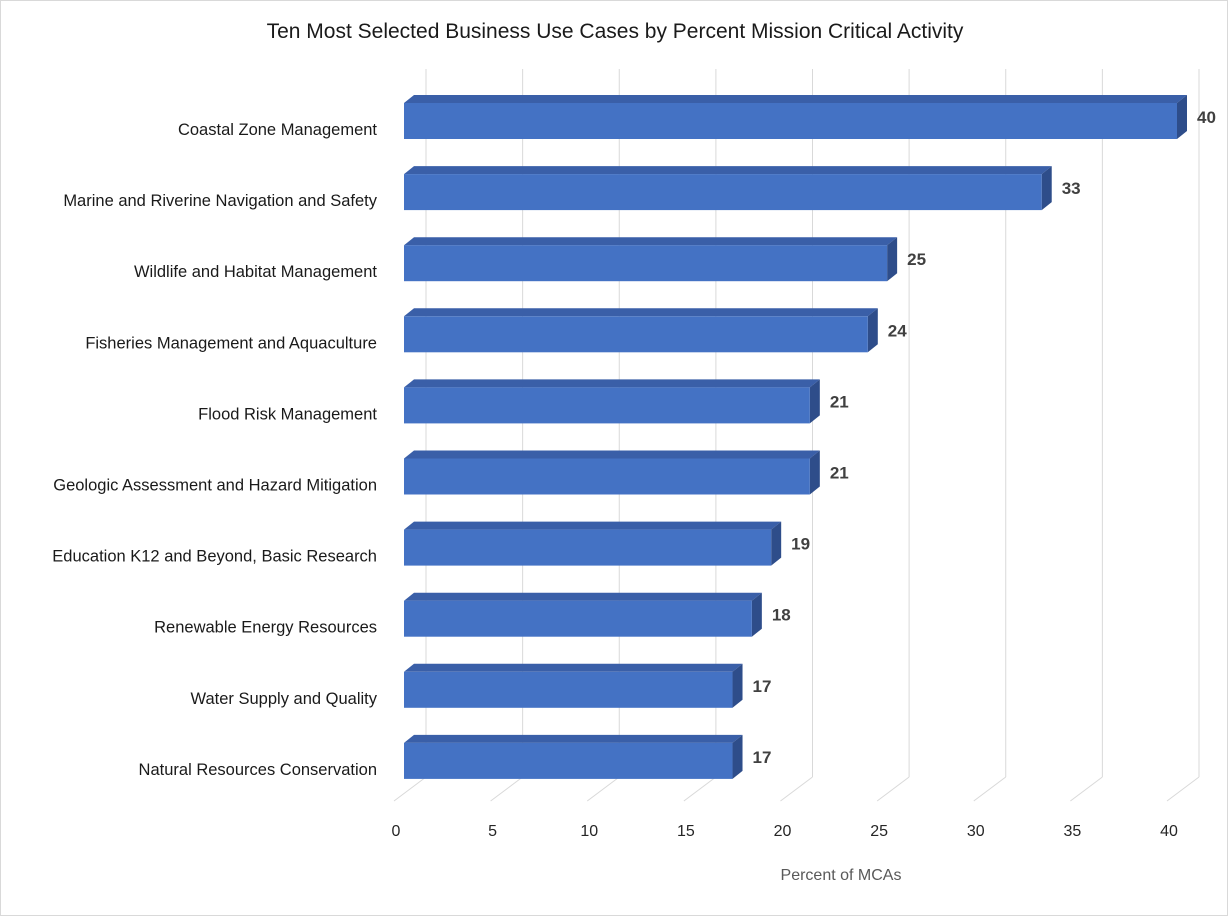 This screenshot has height=917, width=1228. I want to click on x-tick-label: 30, so click(976, 831).